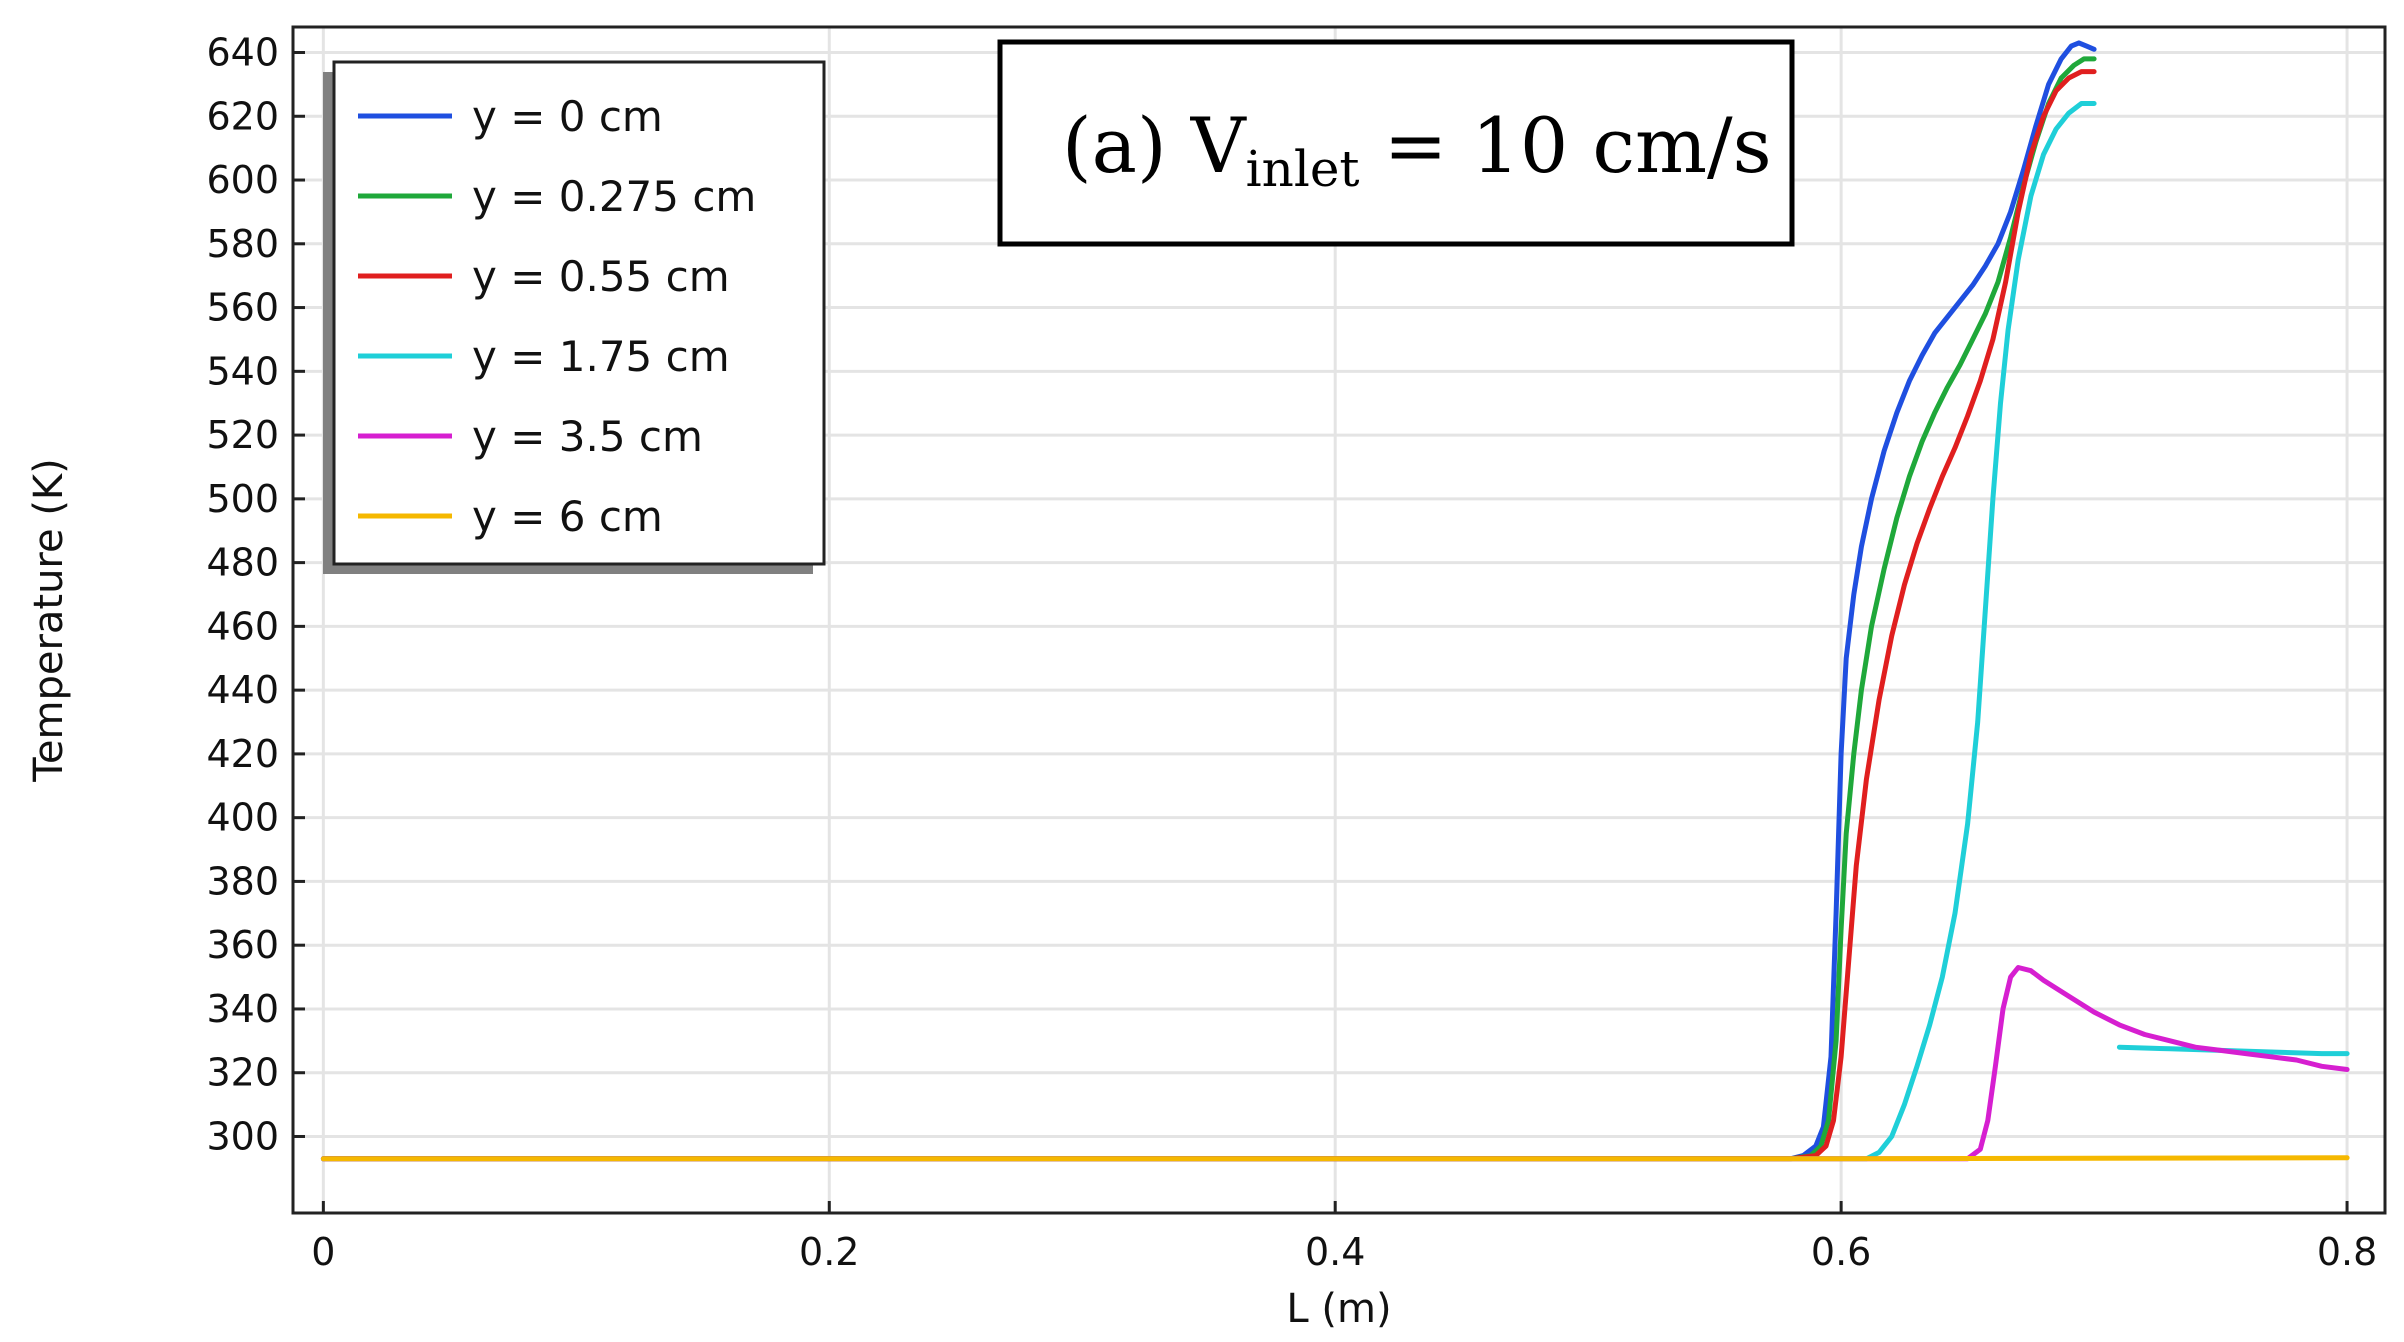  Describe the element at coordinates (323, 1252) in the screenshot. I see `x-tick-label: 0` at that location.